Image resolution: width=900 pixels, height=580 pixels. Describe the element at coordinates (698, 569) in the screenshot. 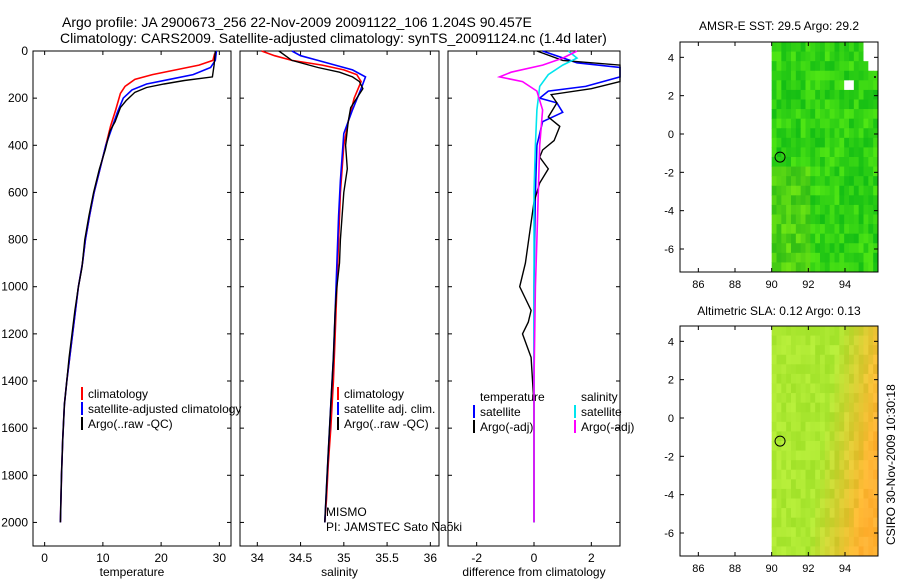

I see `sla-xtick-label: 86` at that location.